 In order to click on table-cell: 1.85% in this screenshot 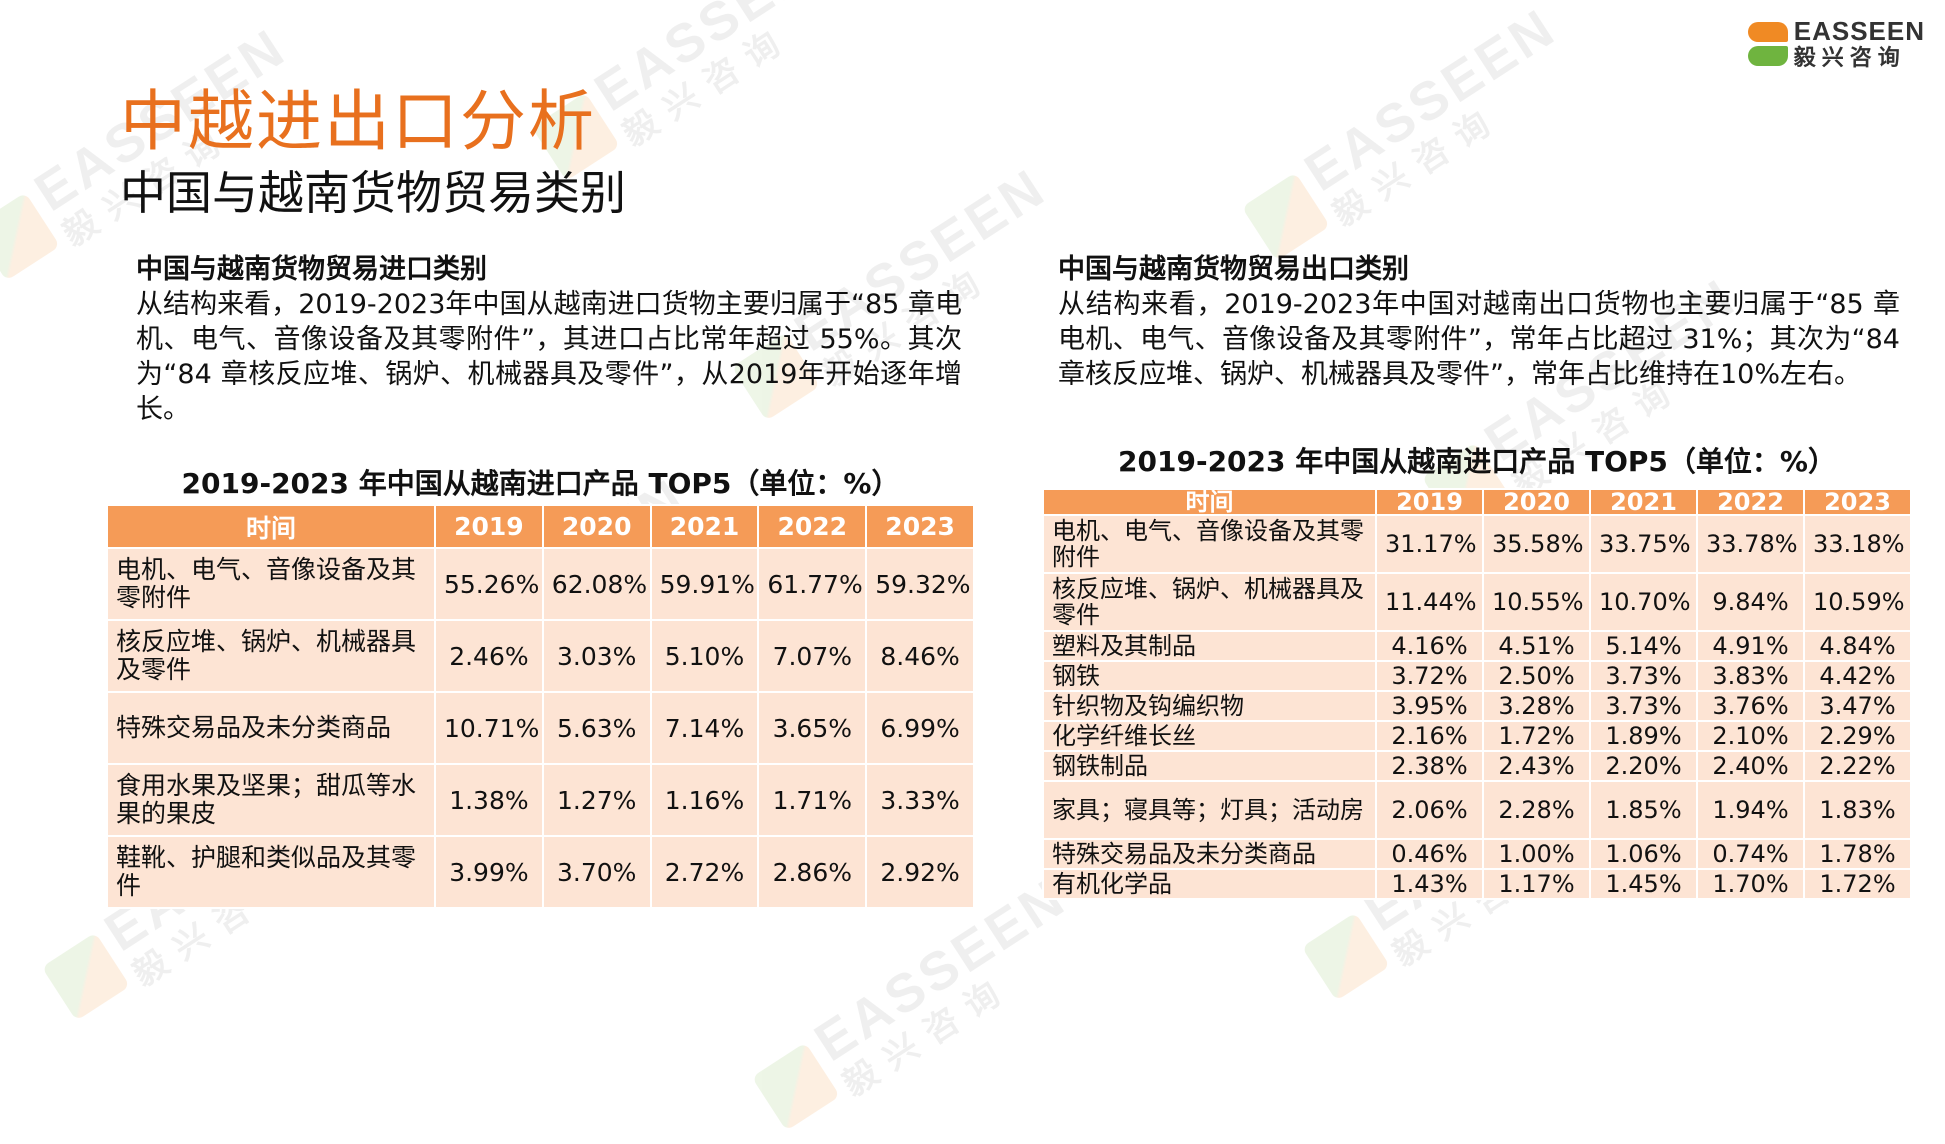, I will do `click(1643, 810)`.